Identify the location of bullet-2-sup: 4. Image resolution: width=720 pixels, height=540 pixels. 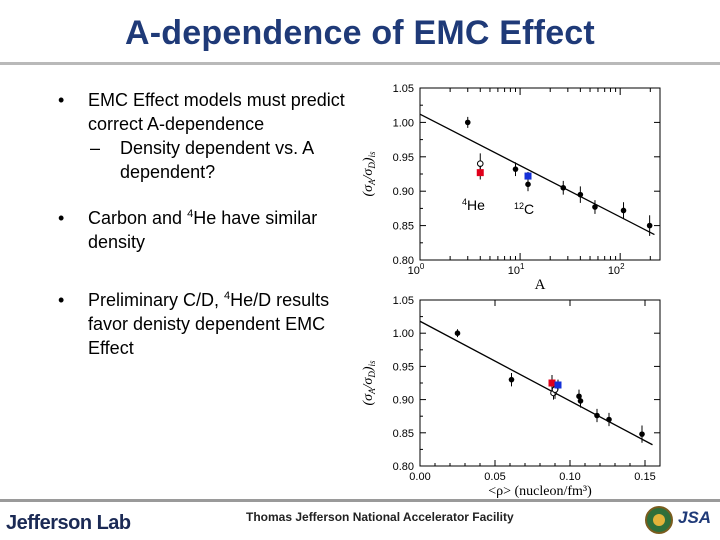
(190, 214).